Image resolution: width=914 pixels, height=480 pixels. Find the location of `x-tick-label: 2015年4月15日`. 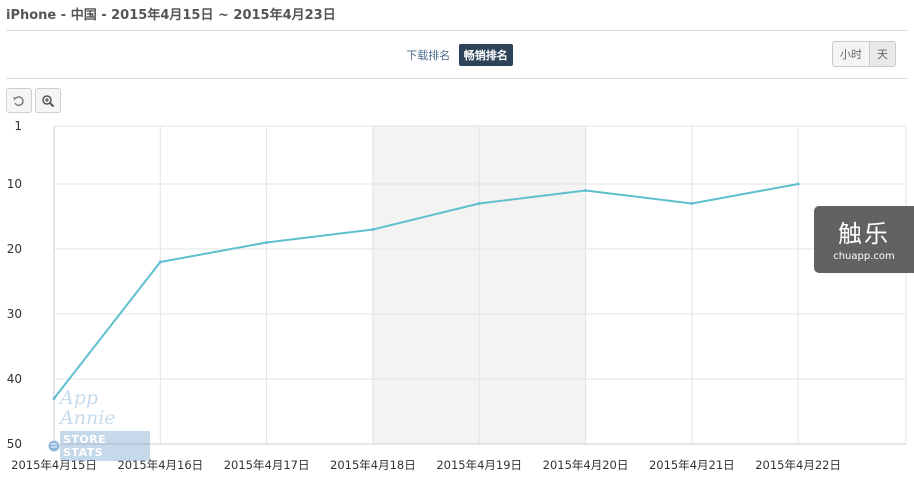

x-tick-label: 2015年4月15日 is located at coordinates (54, 465).